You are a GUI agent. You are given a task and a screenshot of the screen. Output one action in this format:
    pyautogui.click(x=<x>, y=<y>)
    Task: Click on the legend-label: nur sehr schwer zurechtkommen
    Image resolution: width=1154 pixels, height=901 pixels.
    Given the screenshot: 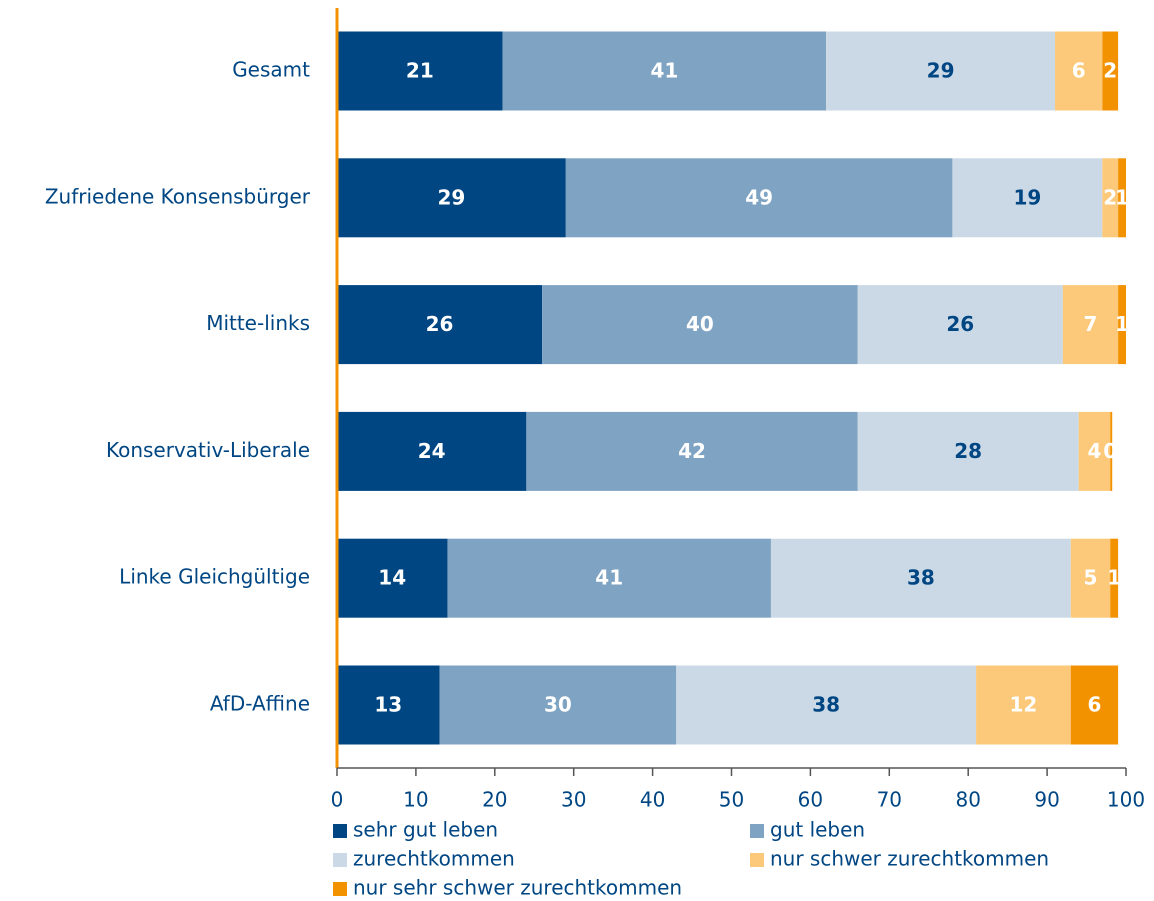 What is the action you would take?
    pyautogui.click(x=517, y=888)
    